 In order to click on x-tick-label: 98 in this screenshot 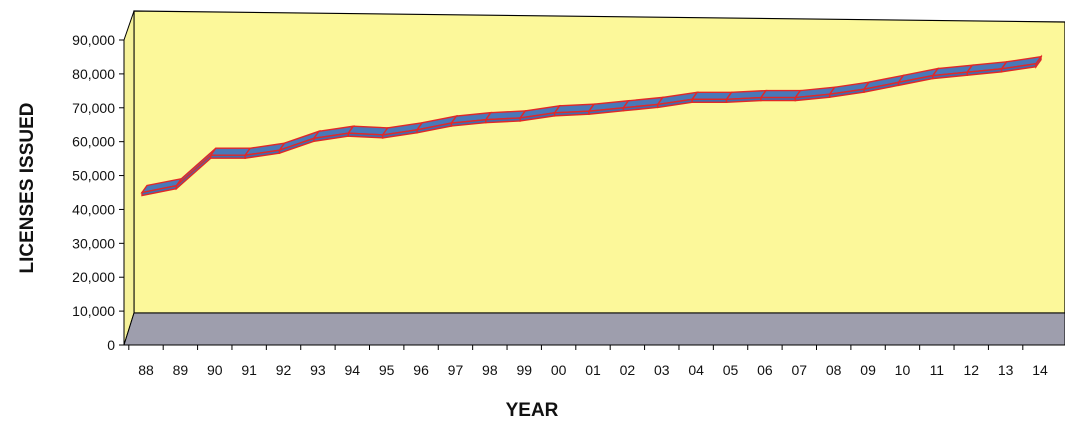, I will do `click(490, 370)`.